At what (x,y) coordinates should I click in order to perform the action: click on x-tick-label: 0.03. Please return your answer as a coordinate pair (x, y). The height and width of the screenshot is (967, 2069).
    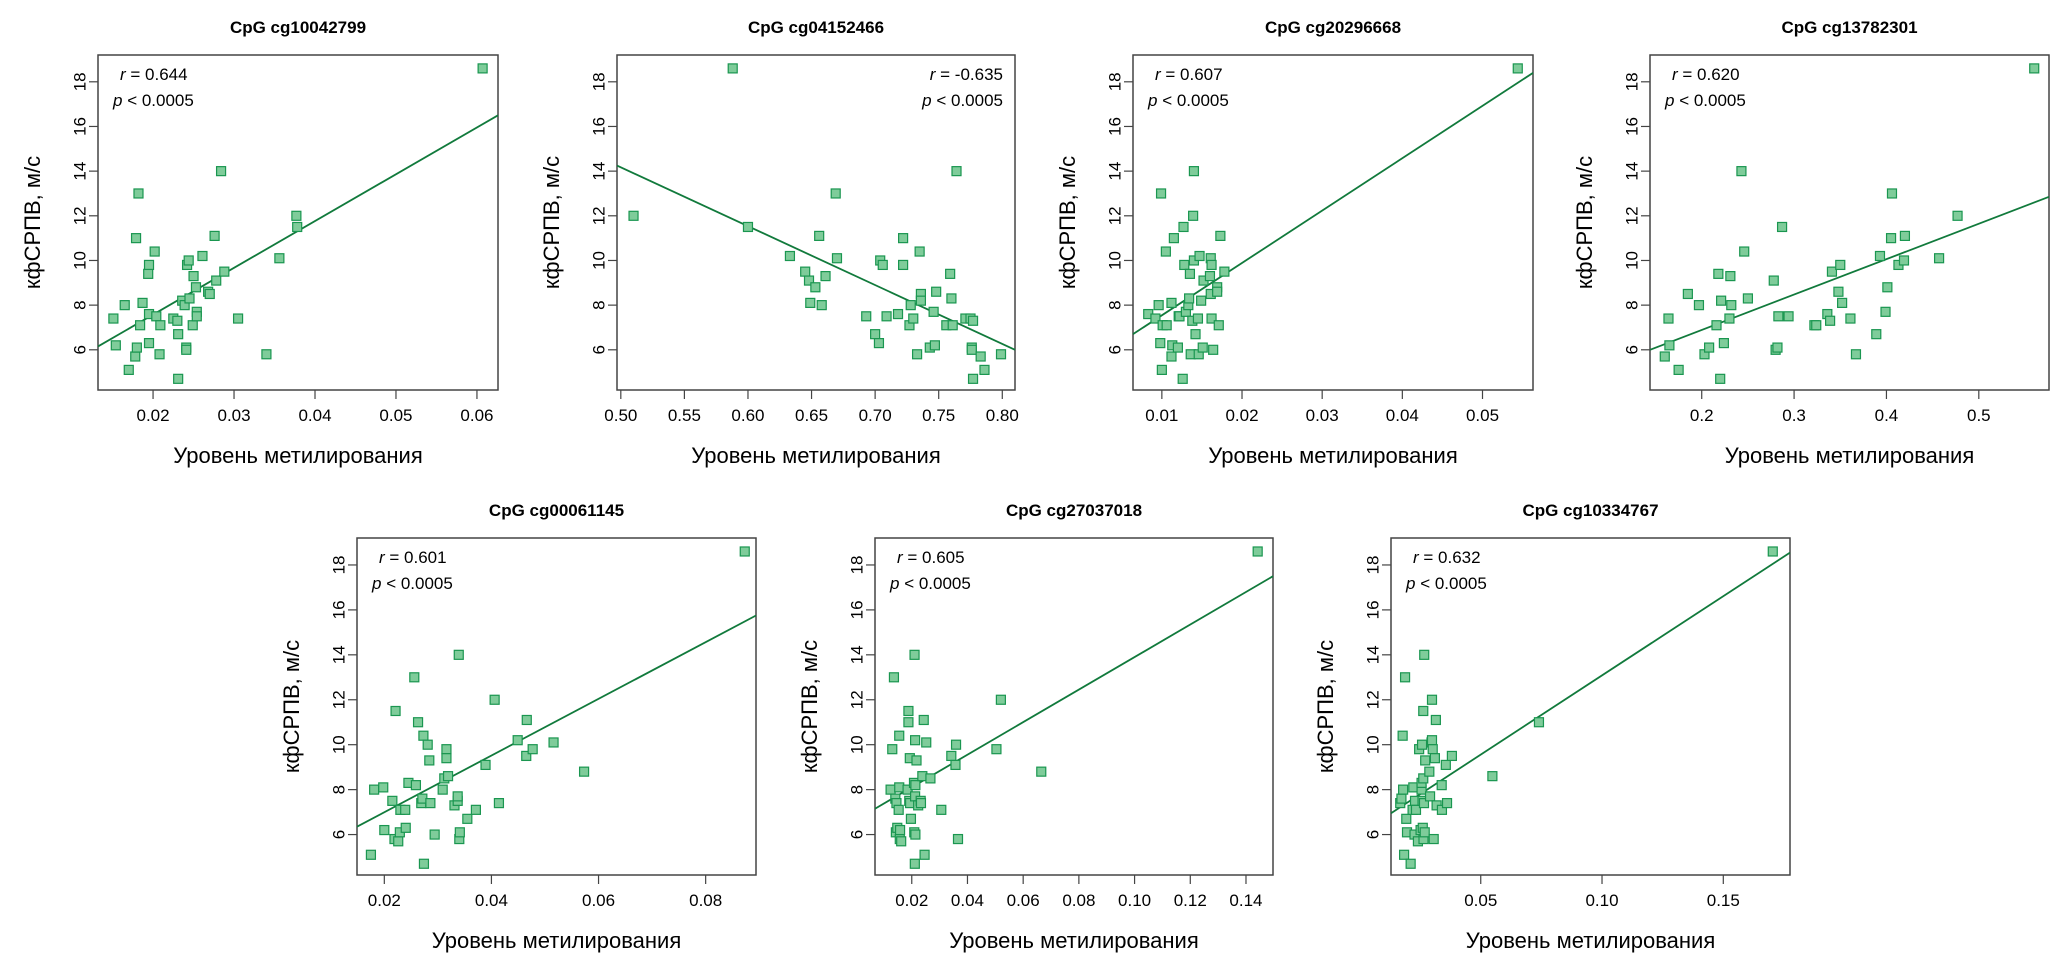
    Looking at the image, I should click on (1322, 415).